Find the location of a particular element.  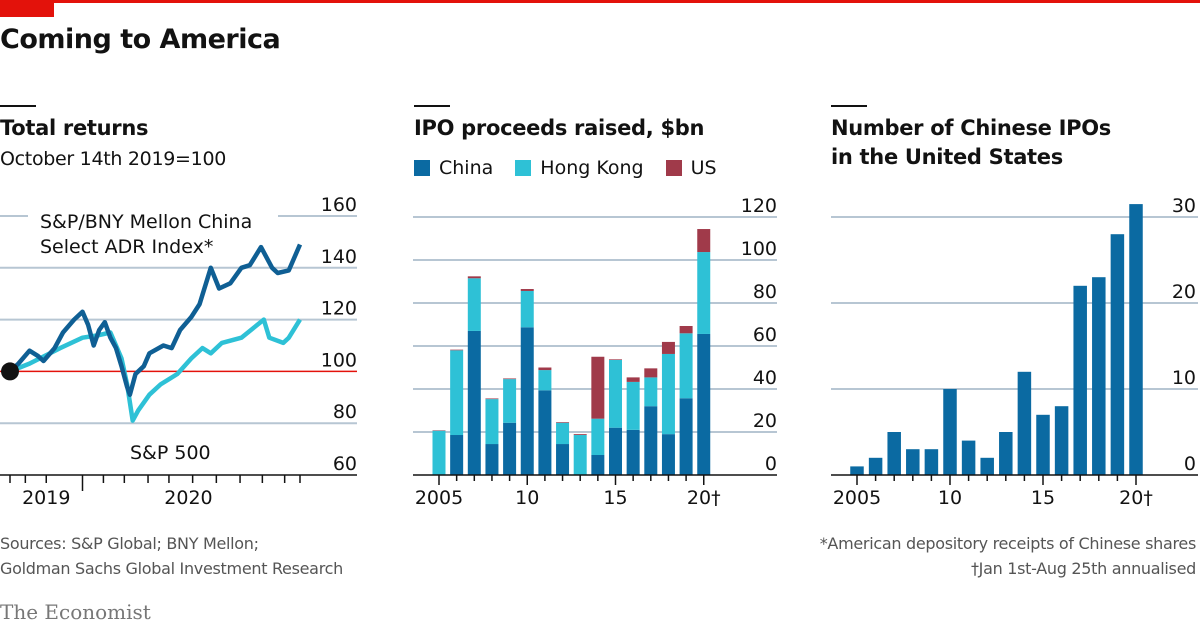

bar-us-2020 is located at coordinates (704, 241).